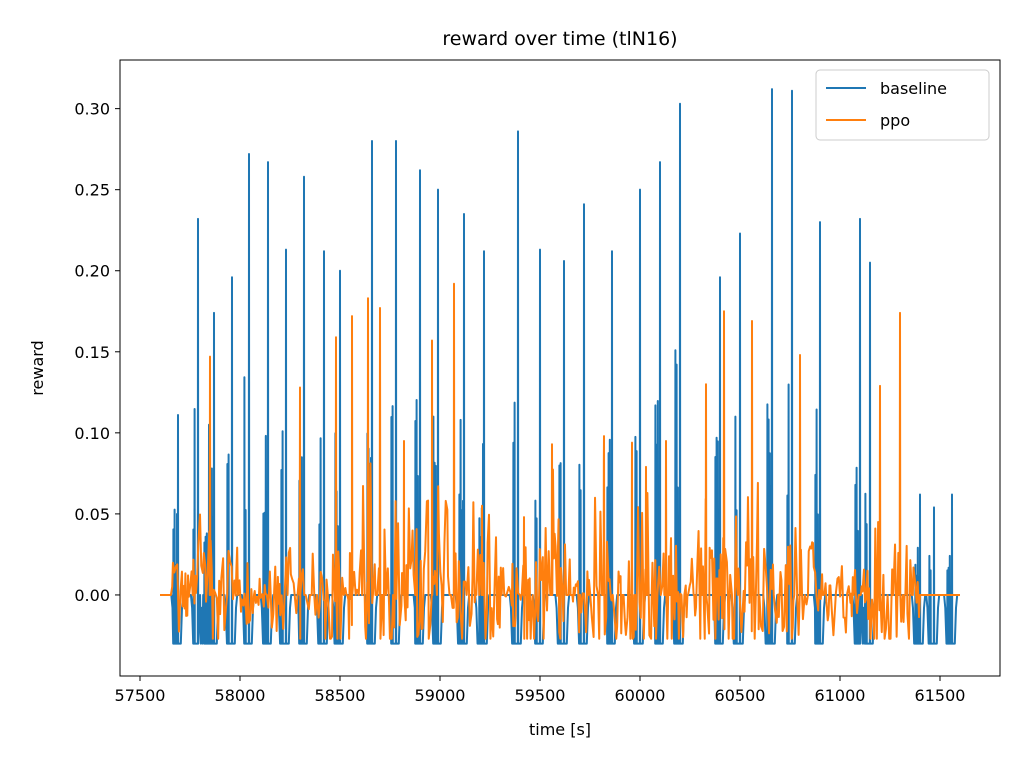 This screenshot has height=768, width=1024. I want to click on y-tick-label: 0.05, so click(92, 514).